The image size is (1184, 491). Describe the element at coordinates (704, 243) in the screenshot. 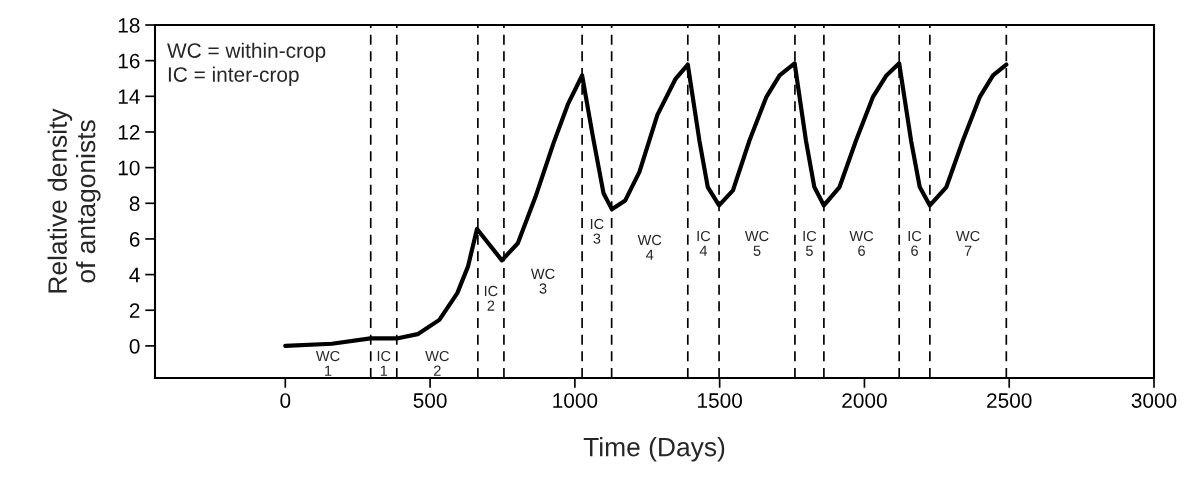

I see `annotation: IC 4` at that location.